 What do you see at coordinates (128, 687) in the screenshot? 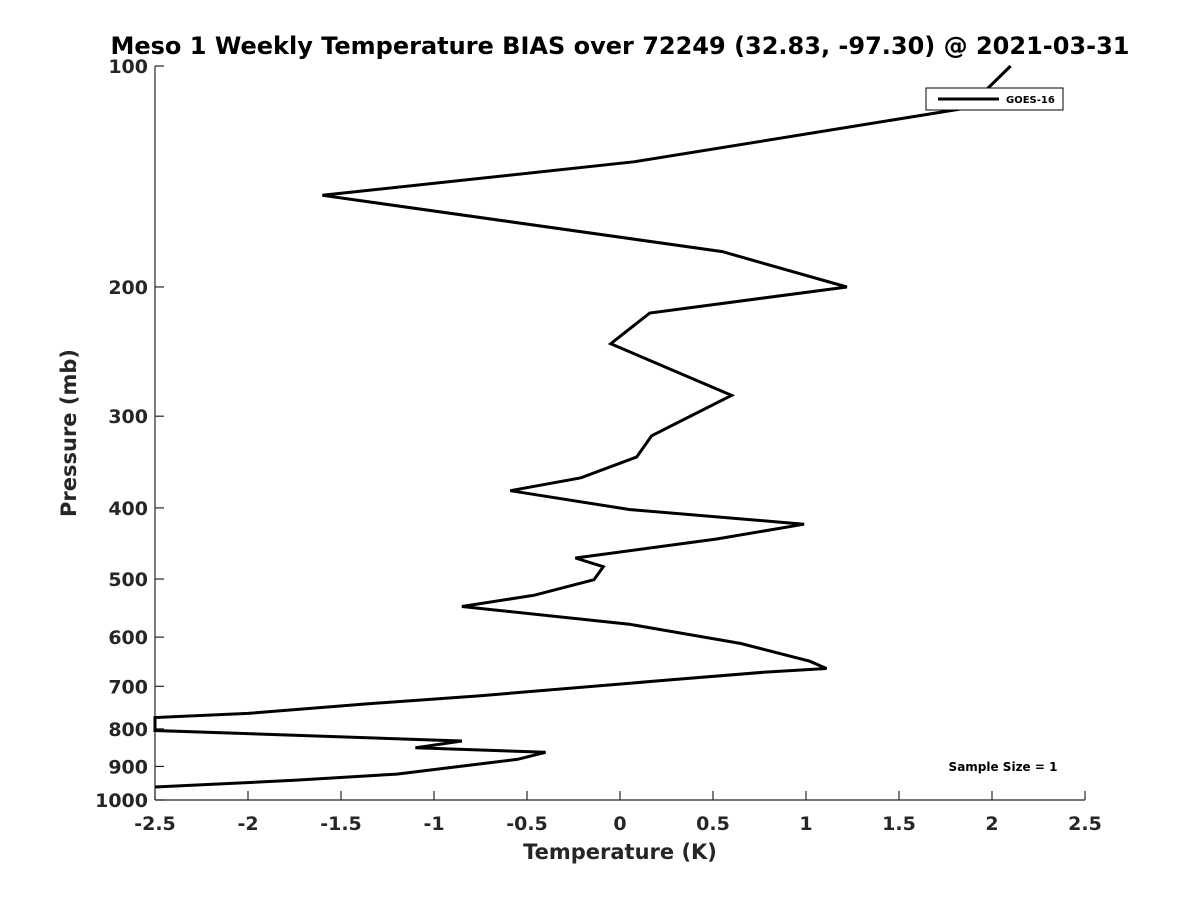
I see `y-tick-label: 700` at bounding box center [128, 687].